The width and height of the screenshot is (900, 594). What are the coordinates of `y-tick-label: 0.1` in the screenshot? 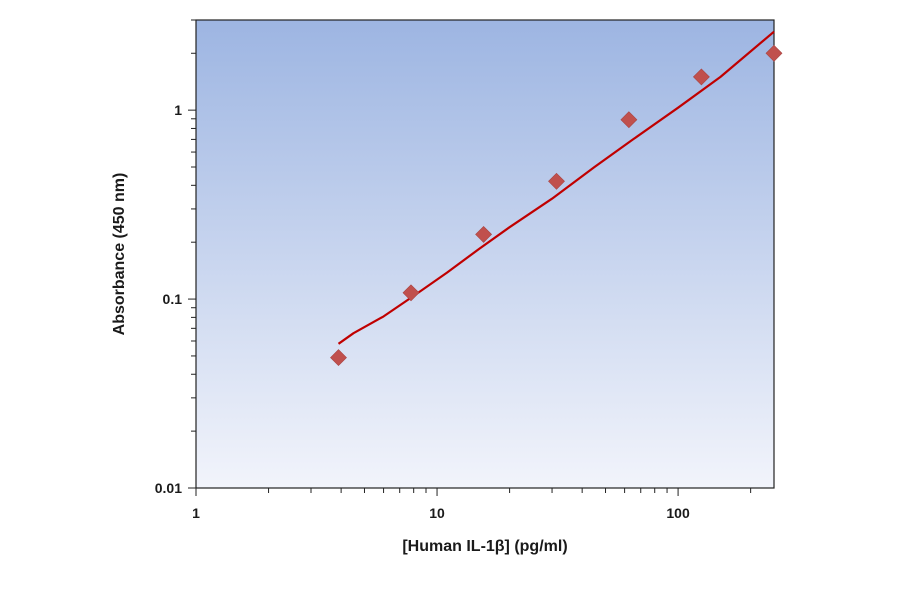 It's located at (173, 299).